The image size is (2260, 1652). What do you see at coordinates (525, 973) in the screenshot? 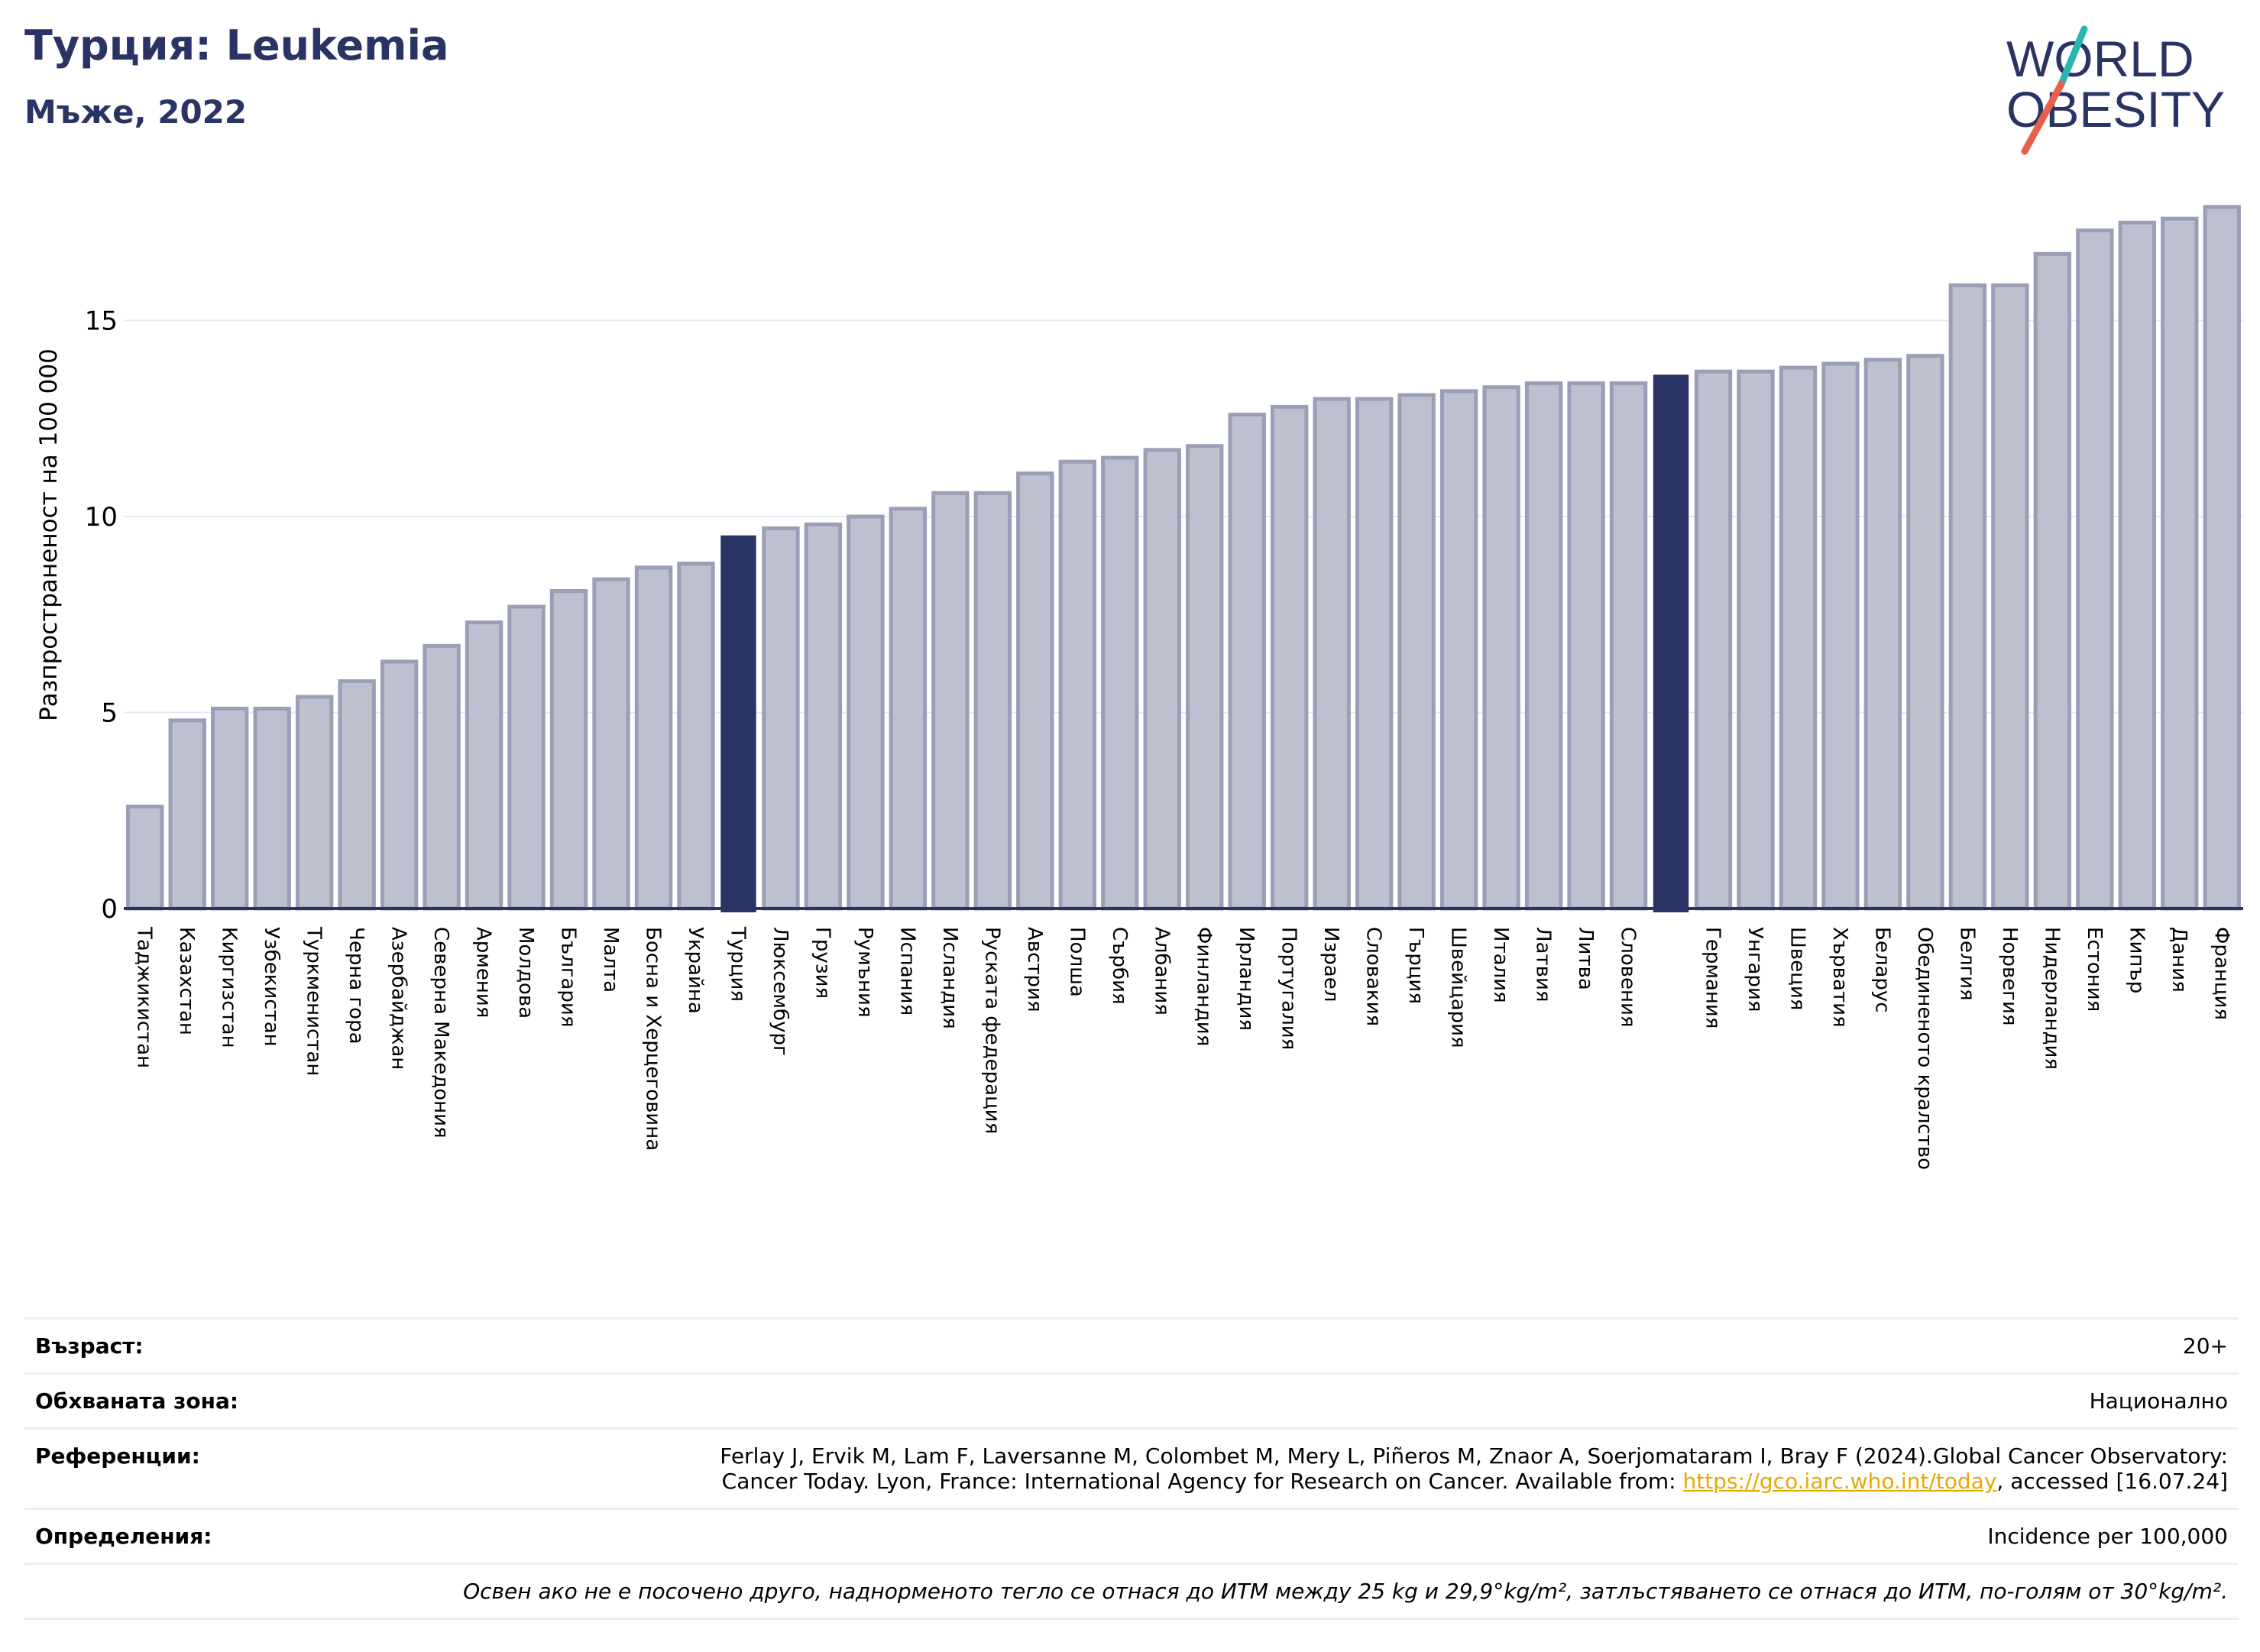
I see `x-tick-label: Молдова` at bounding box center [525, 973].